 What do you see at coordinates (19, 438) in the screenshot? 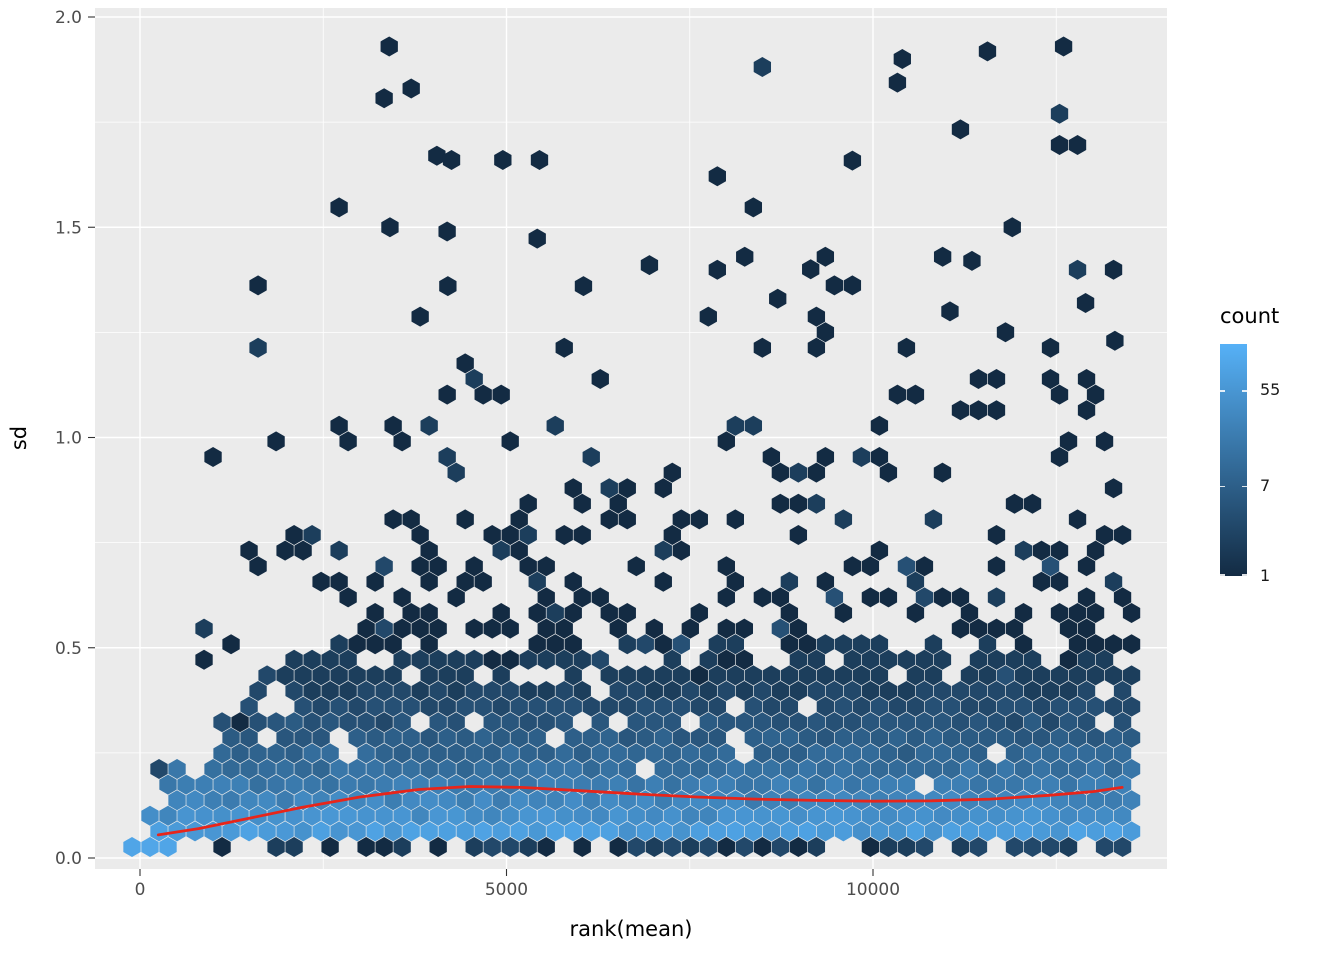
I see `y-axis-title: sd` at bounding box center [19, 438].